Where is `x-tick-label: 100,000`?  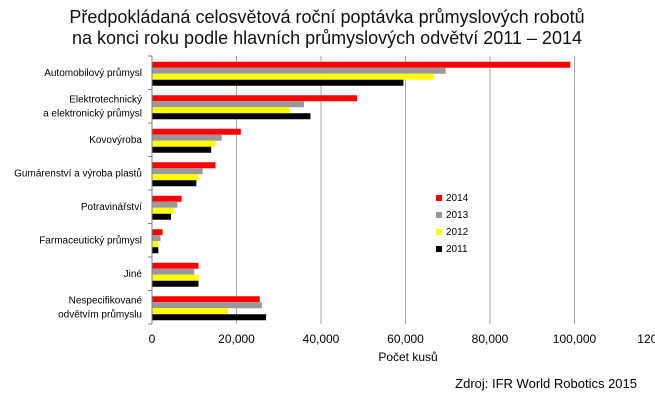 x-tick-label: 100,000 is located at coordinates (575, 339).